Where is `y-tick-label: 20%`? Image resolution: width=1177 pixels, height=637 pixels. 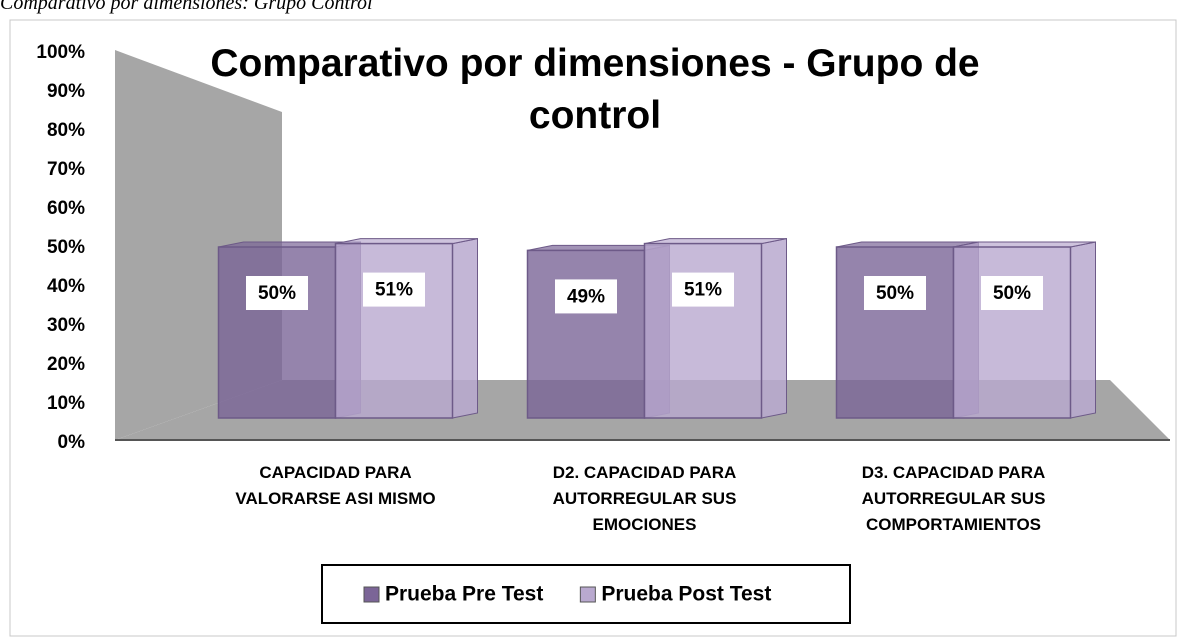
y-tick-label: 20% is located at coordinates (66, 364).